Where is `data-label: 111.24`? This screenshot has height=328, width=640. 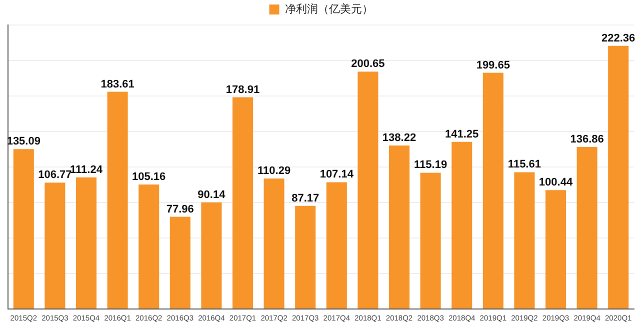 data-label: 111.24 is located at coordinates (87, 170).